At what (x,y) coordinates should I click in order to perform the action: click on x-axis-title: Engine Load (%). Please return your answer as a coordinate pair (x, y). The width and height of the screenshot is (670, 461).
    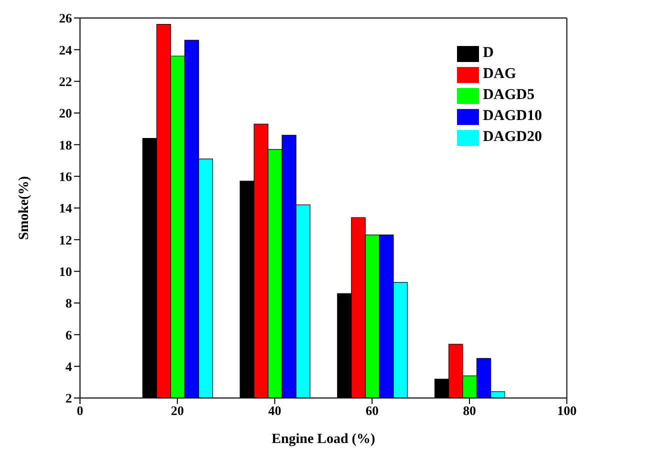
    Looking at the image, I should click on (324, 439).